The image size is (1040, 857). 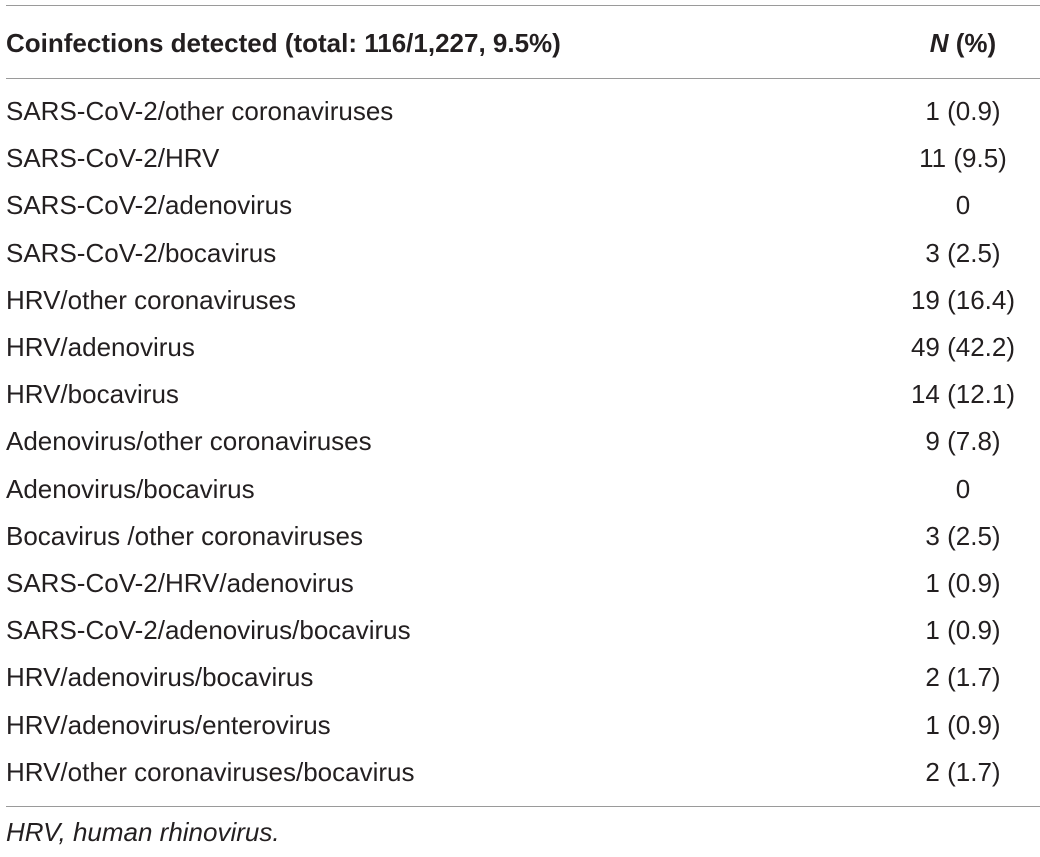 What do you see at coordinates (523, 158) in the screenshot?
I see `table-row: SARS-CoV-2/HRV 11 (9.5)` at bounding box center [523, 158].